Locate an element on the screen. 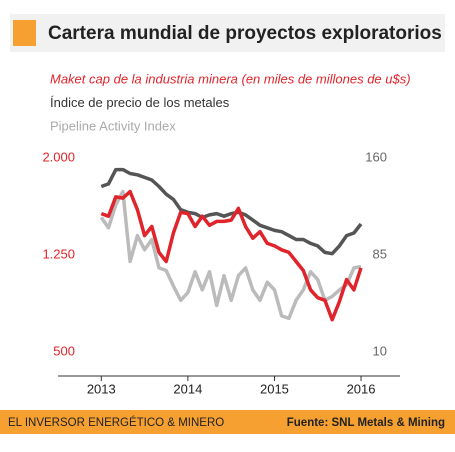 The width and height of the screenshot is (455, 452). series-line is located at coordinates (231, 211).